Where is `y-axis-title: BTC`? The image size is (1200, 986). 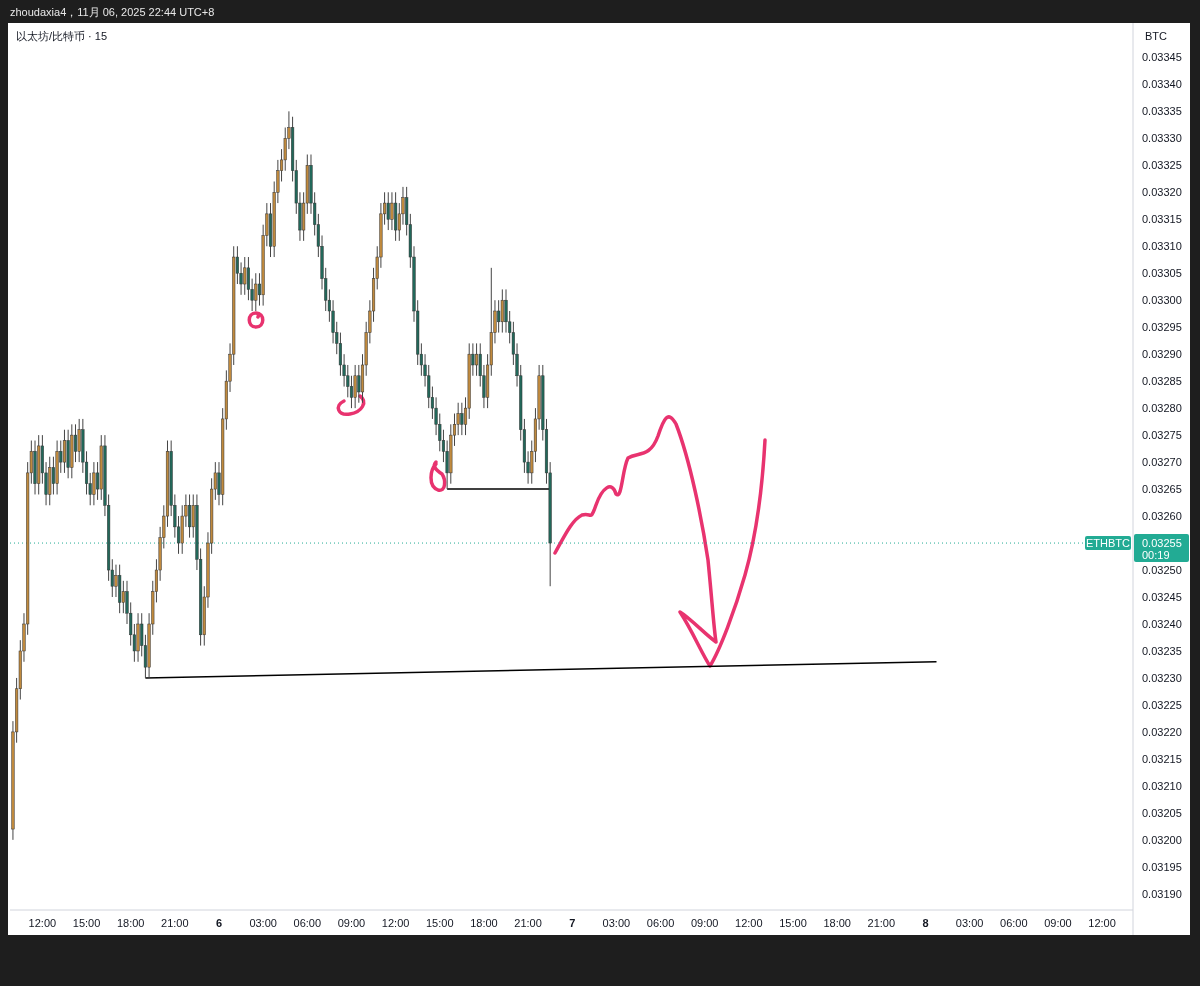 y-axis-title: BTC is located at coordinates (1156, 36).